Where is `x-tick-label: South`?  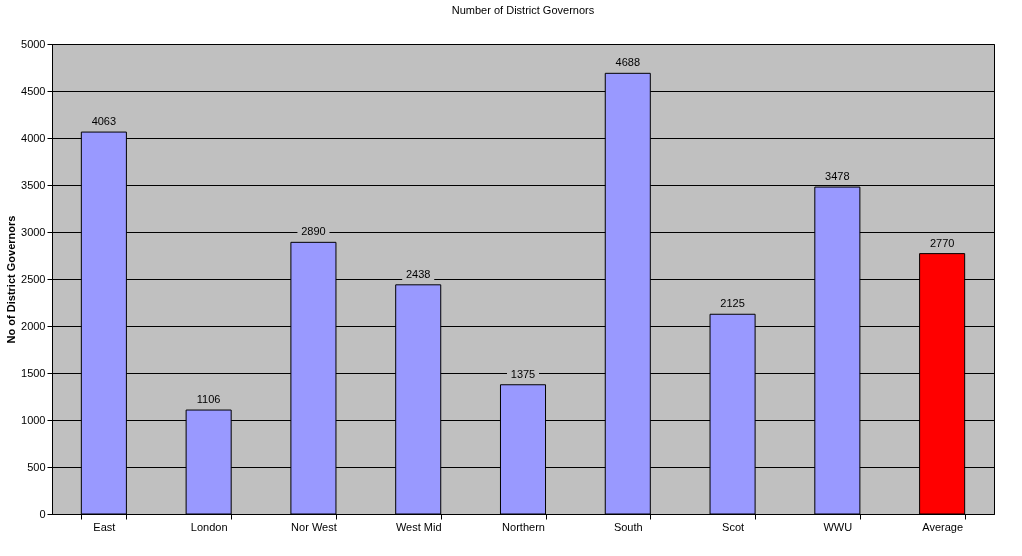
x-tick-label: South is located at coordinates (628, 526).